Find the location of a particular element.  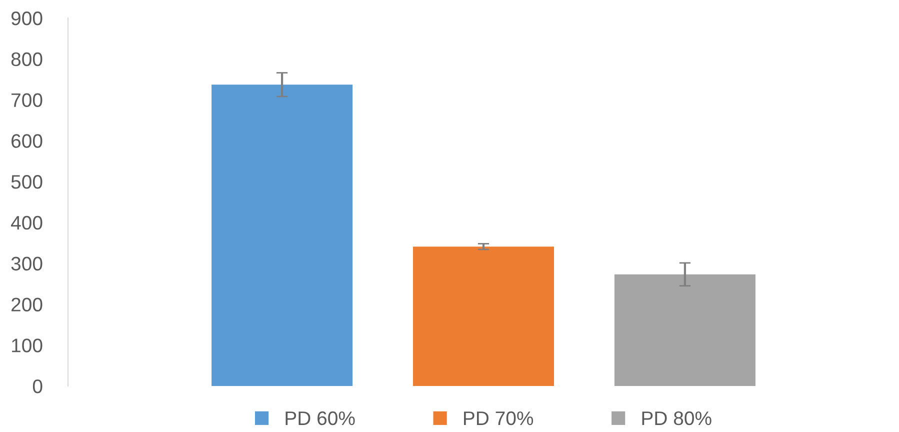

y-tick-label: 200 is located at coordinates (27, 305).